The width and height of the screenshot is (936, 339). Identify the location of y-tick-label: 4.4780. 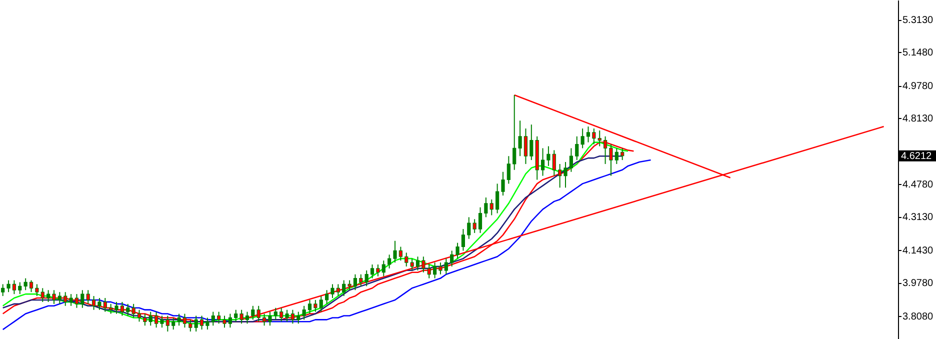
(918, 185).